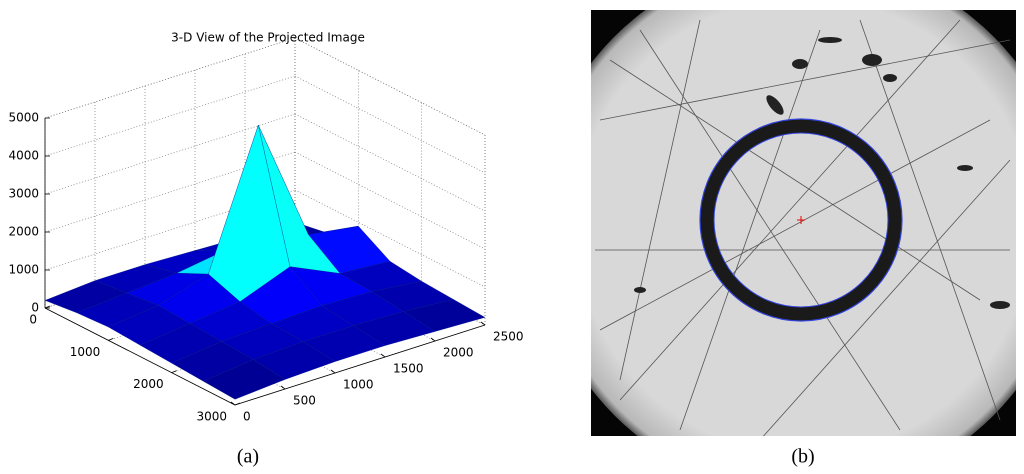 The width and height of the screenshot is (1024, 474). I want to click on z-tick-label: 3000, so click(23, 194).